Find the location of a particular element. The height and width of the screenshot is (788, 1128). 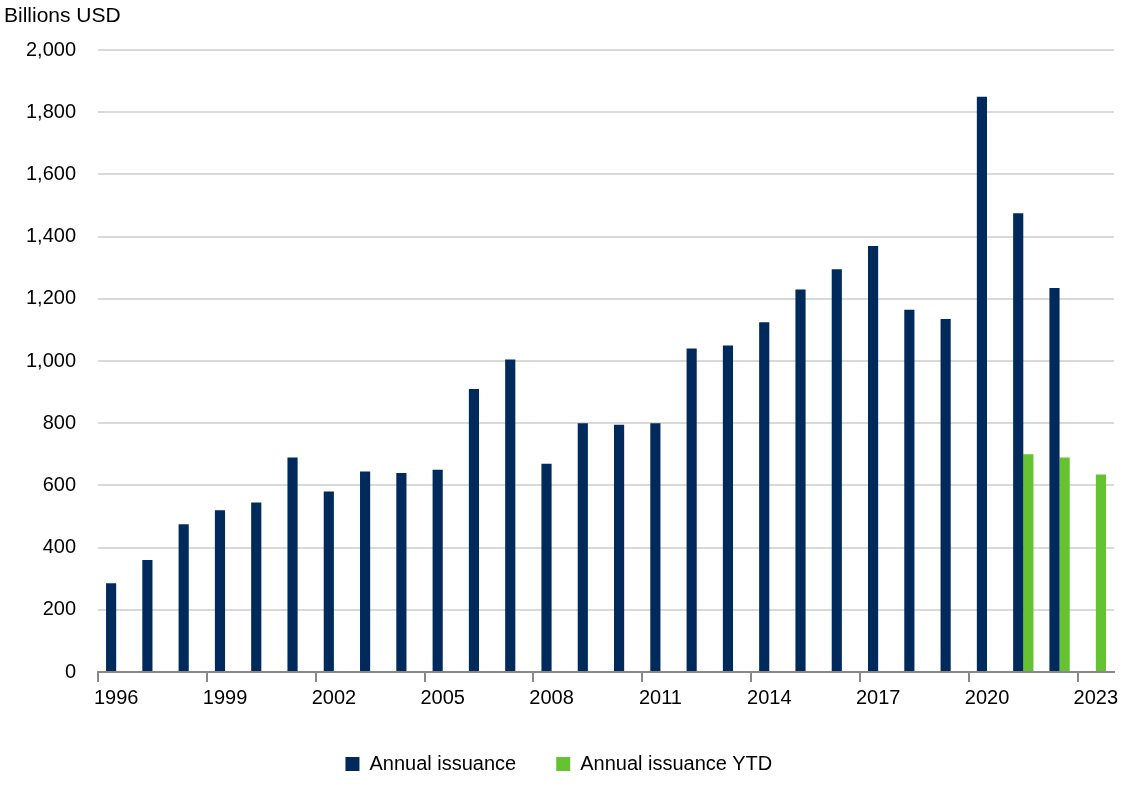

y-axis-title: Billions USD is located at coordinates (62, 15).